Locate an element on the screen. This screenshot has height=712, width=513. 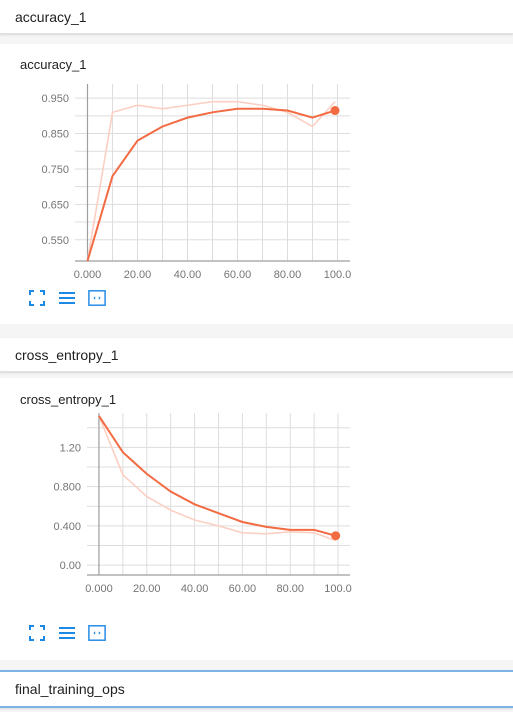
section-header-cross-entropy: cross_entropy_1 is located at coordinates (256, 355).